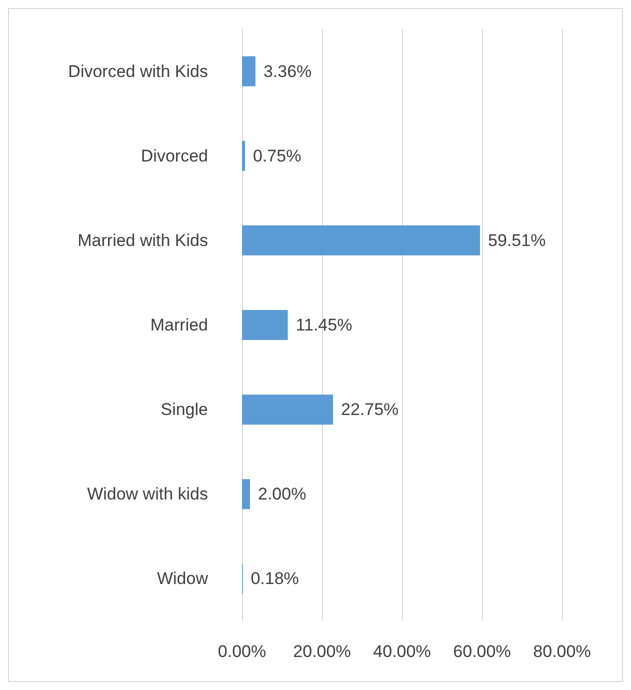 The height and width of the screenshot is (690, 631). What do you see at coordinates (174, 156) in the screenshot?
I see `y-tick-label: Divorced` at bounding box center [174, 156].